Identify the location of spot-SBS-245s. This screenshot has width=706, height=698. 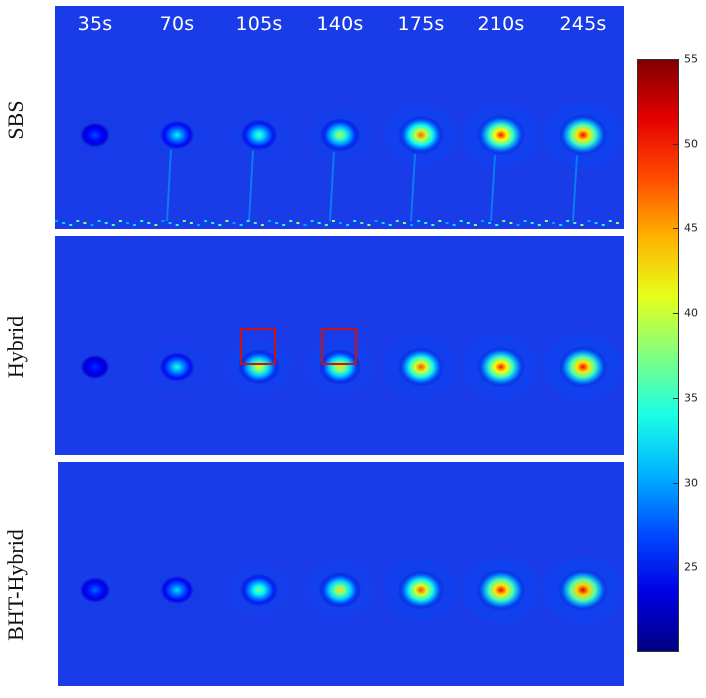
(583, 135).